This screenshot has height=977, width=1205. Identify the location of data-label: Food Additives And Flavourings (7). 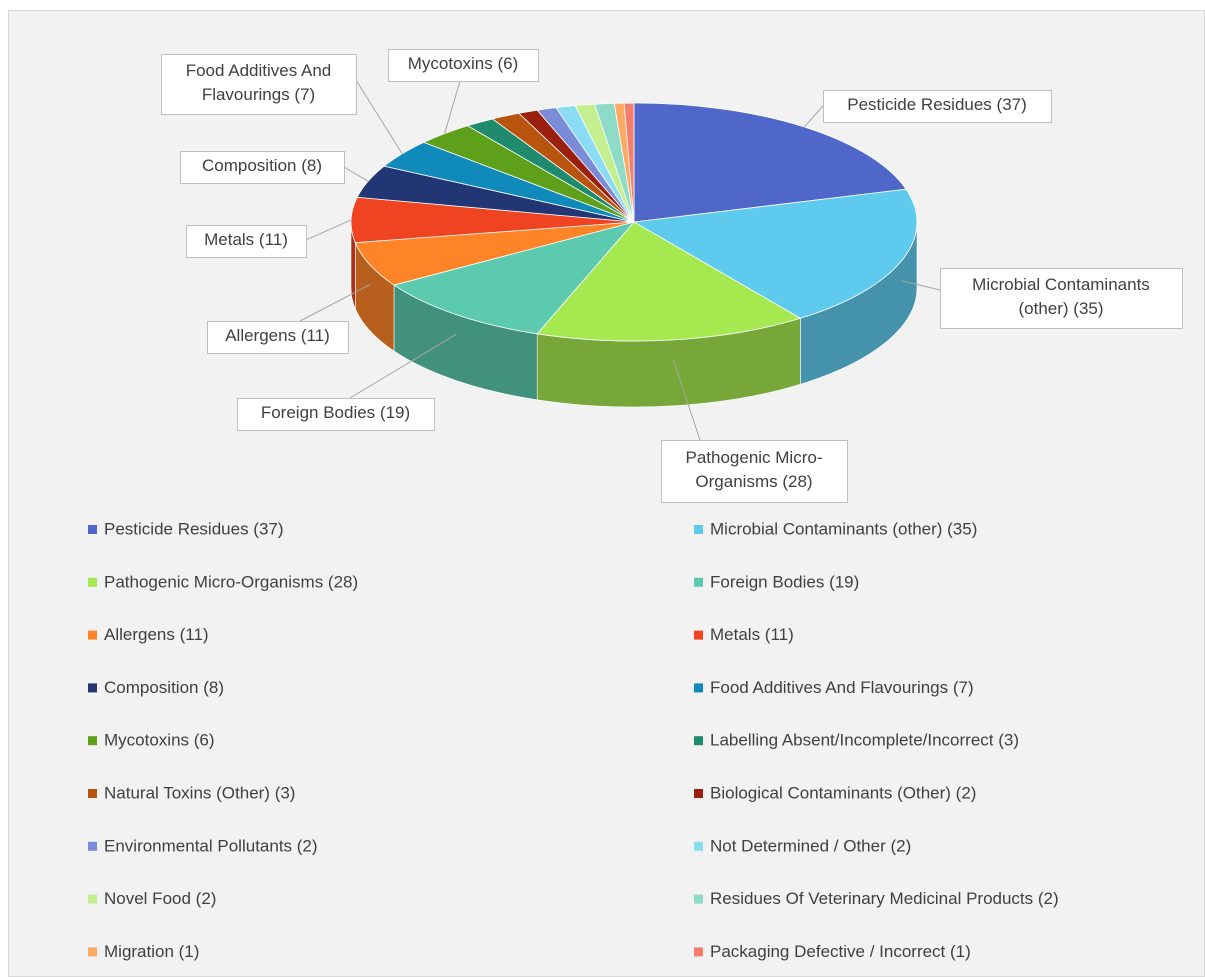
(259, 82).